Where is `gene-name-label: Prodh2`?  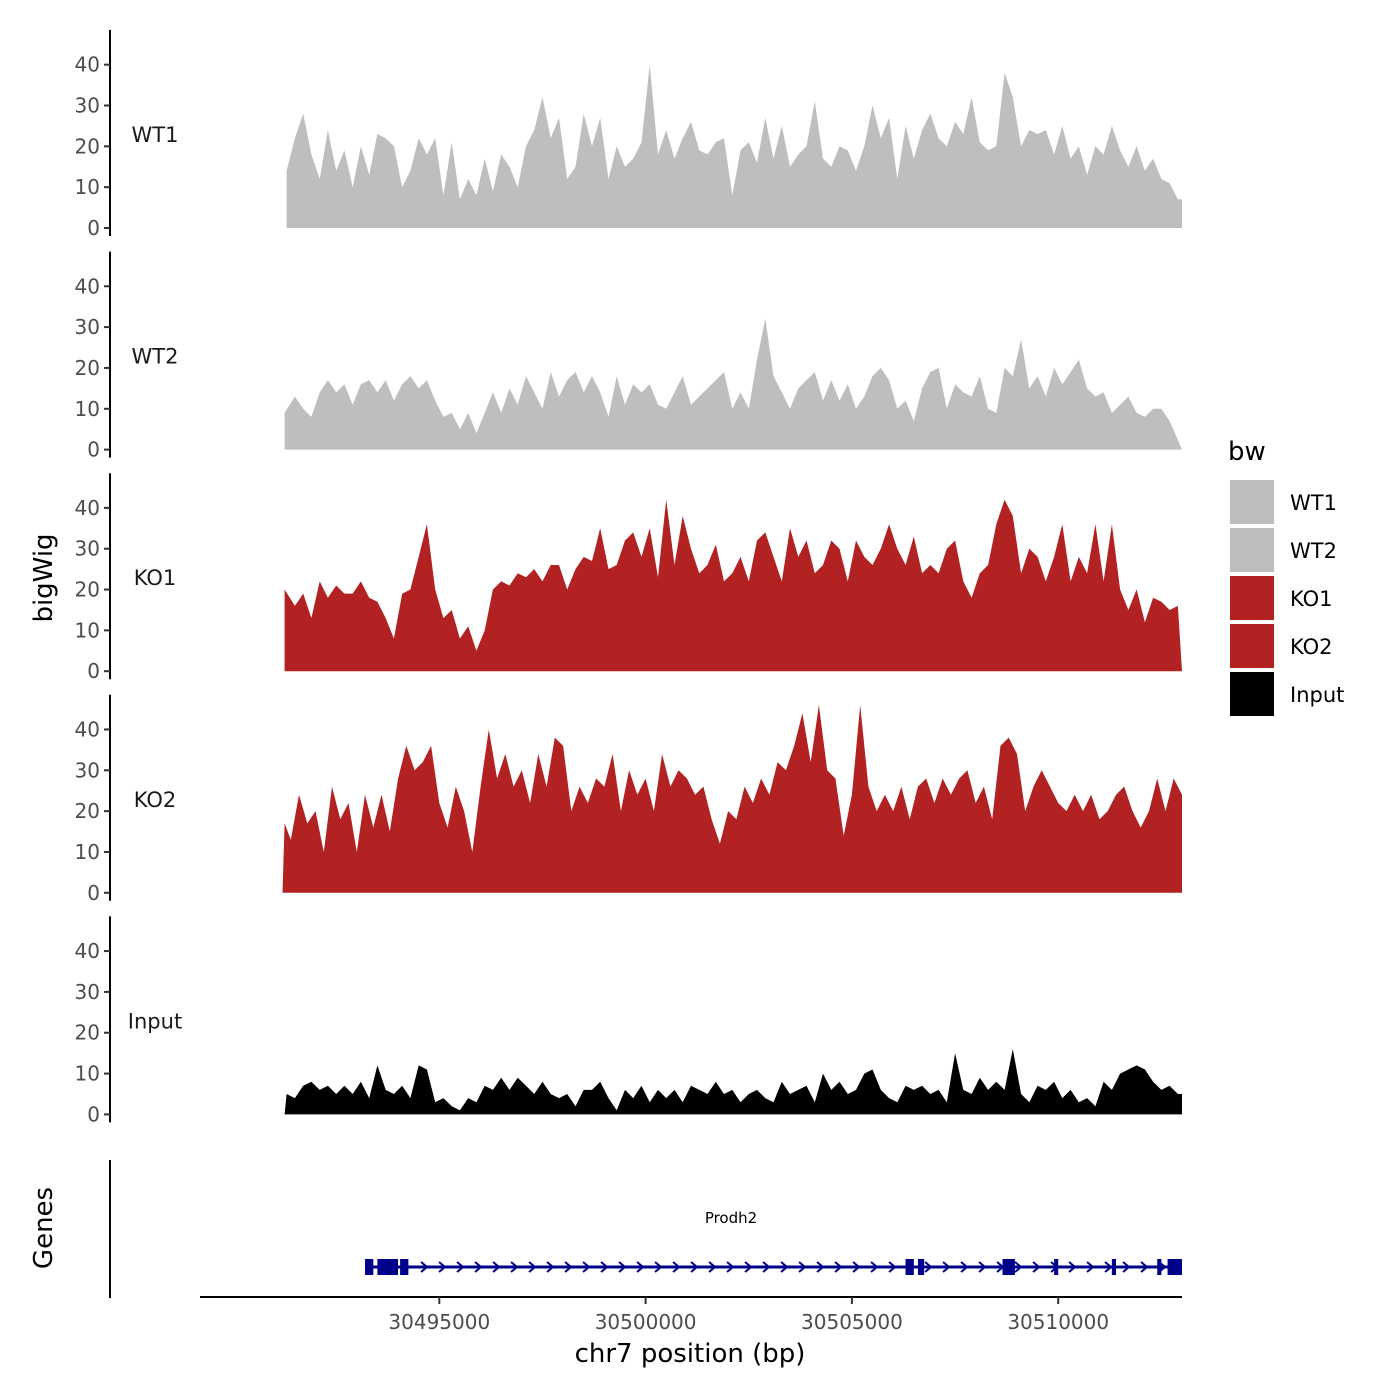 gene-name-label: Prodh2 is located at coordinates (731, 1218).